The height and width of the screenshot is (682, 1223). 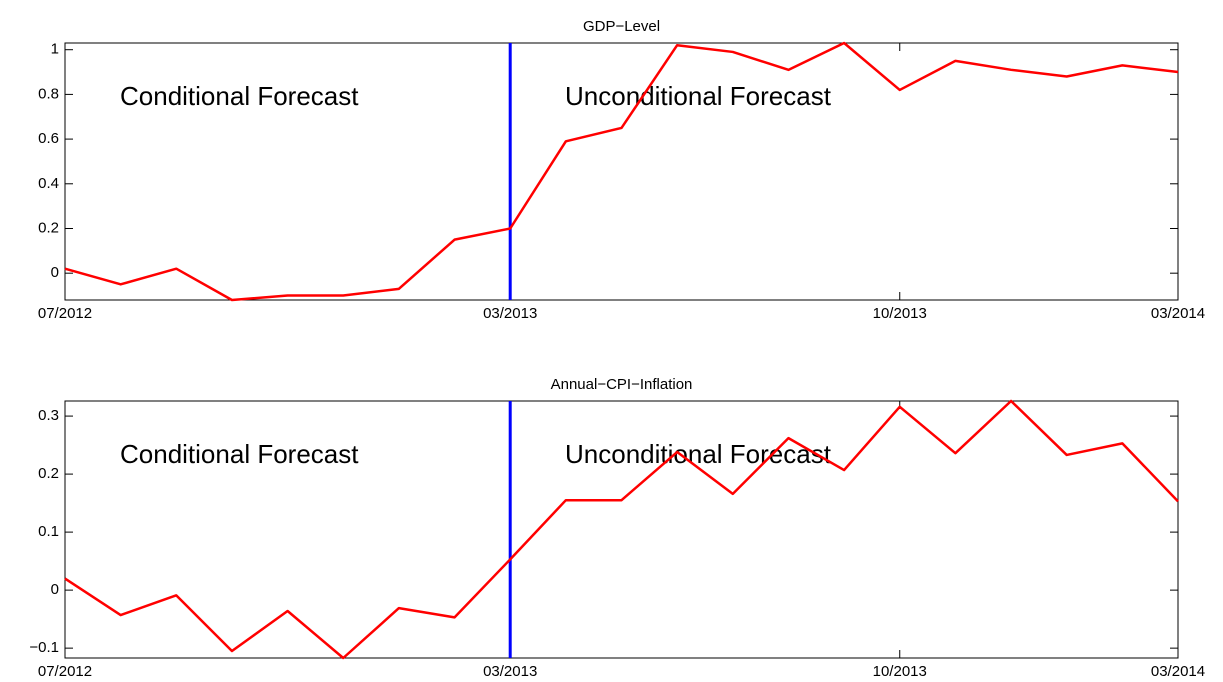 I want to click on y-tick-label: 0.8, so click(x=48, y=93).